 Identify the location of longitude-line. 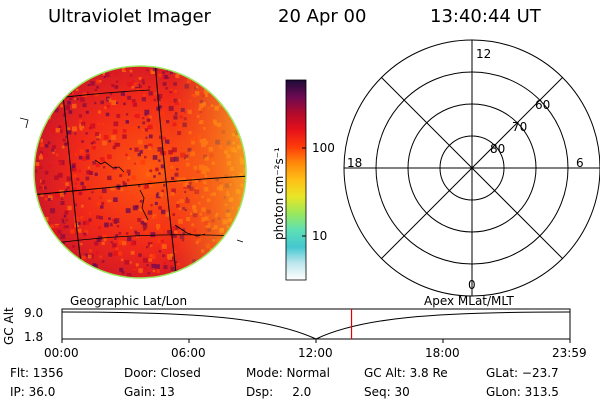
(166, 172).